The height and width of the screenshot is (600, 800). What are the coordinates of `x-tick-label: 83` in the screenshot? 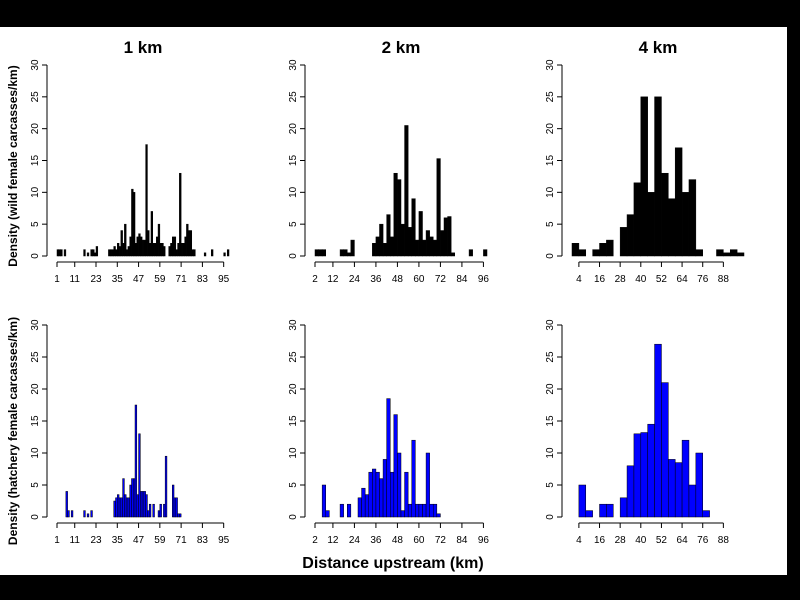 It's located at (203, 540).